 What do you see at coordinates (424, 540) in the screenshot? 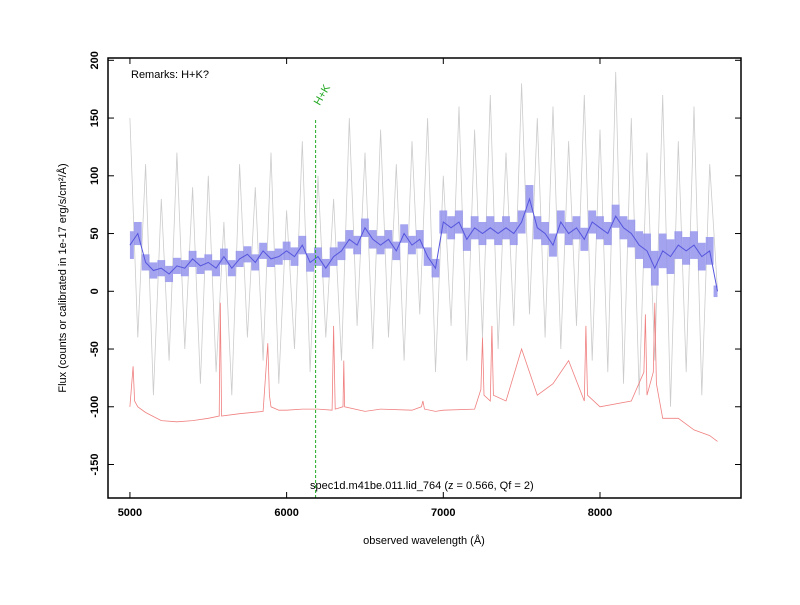
I see `x-axis-label: observed wavelength (Å)` at bounding box center [424, 540].